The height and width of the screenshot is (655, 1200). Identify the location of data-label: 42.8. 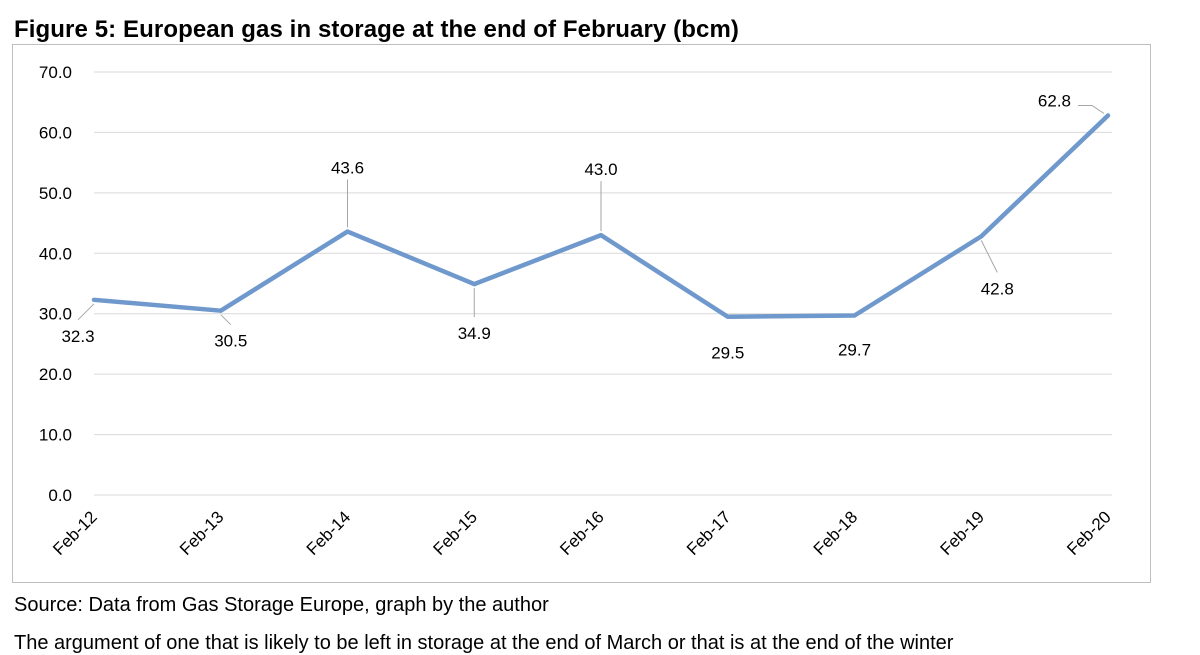
(997, 288).